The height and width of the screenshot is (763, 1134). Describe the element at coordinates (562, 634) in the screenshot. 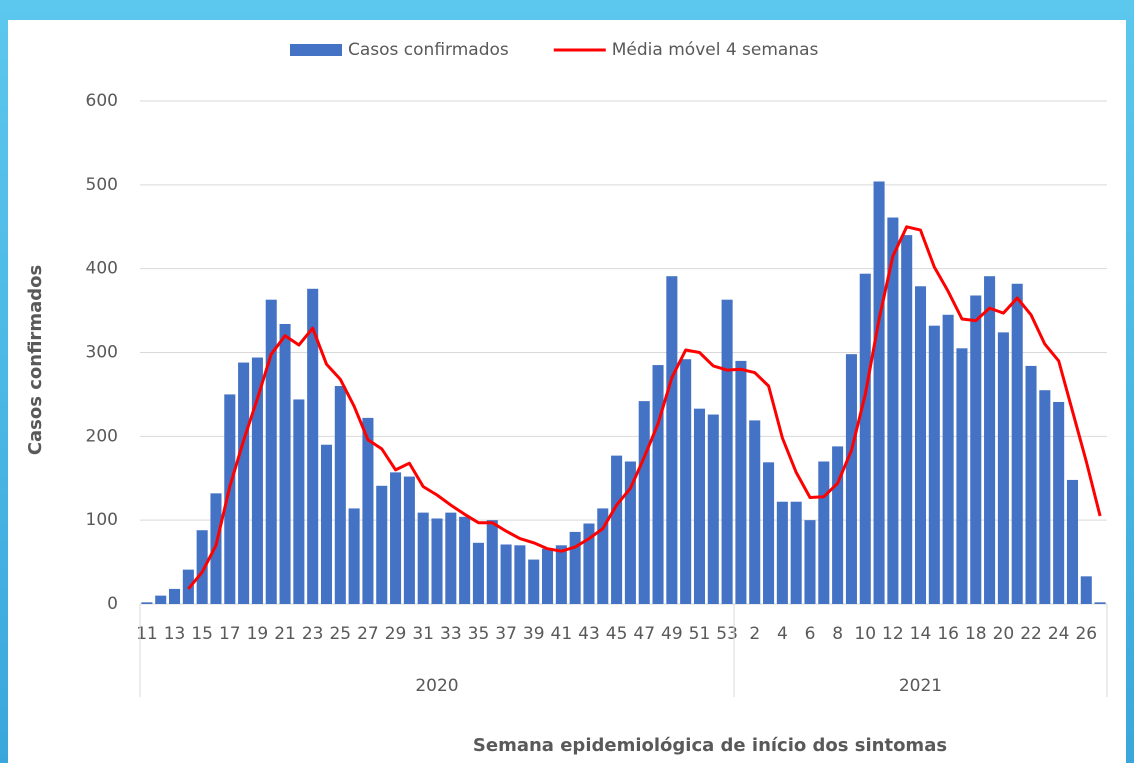

I see `x-tick-label: 41` at that location.